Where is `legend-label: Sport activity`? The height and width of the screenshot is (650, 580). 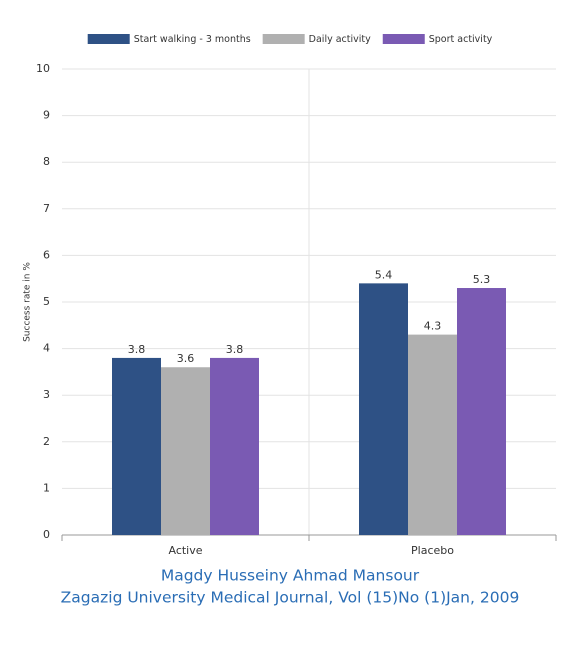
legend-label: Sport activity is located at coordinates (461, 39).